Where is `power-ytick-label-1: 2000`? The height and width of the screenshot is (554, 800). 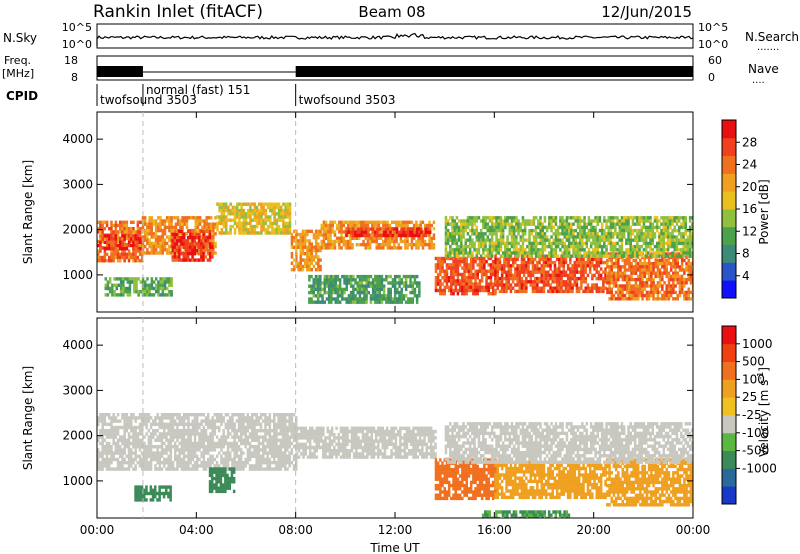
power-ytick-label-1: 2000 is located at coordinates (77, 230).